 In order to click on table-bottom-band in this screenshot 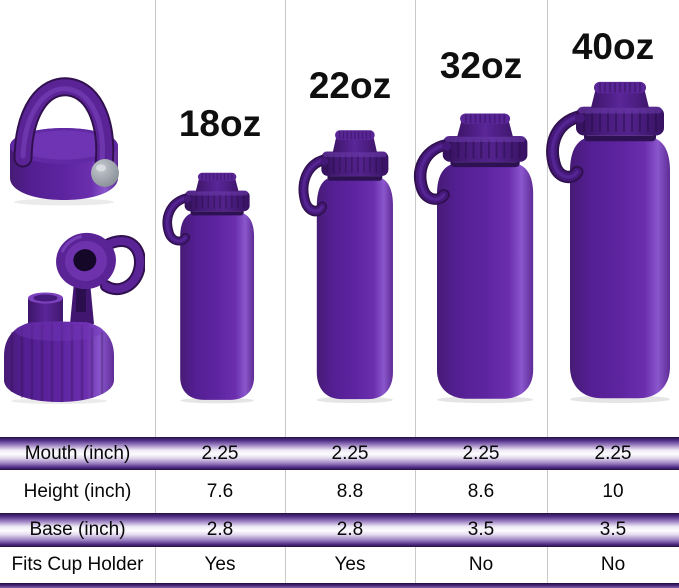, I will do `click(339, 585)`.